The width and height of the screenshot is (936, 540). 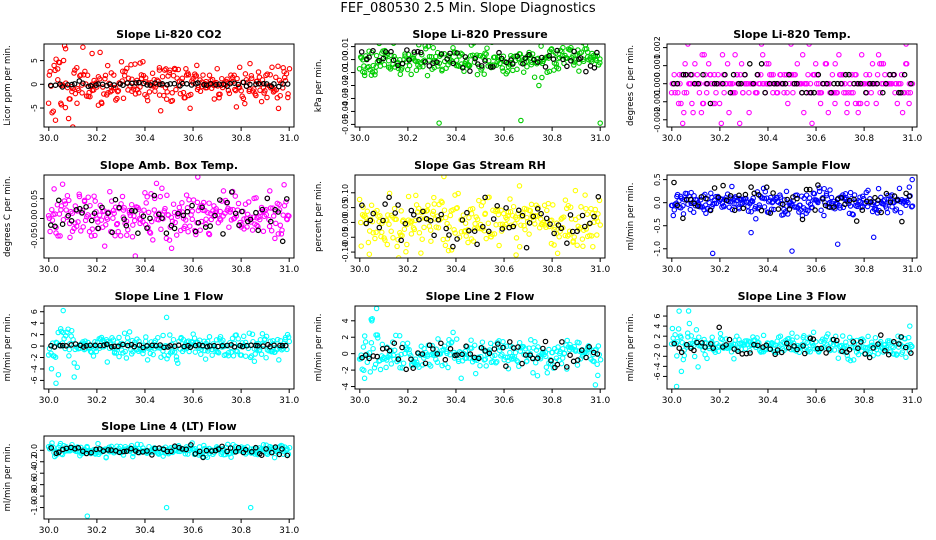 What do you see at coordinates (289, 401) in the screenshot?
I see `x-tick-label: 31.0` at bounding box center [289, 401].